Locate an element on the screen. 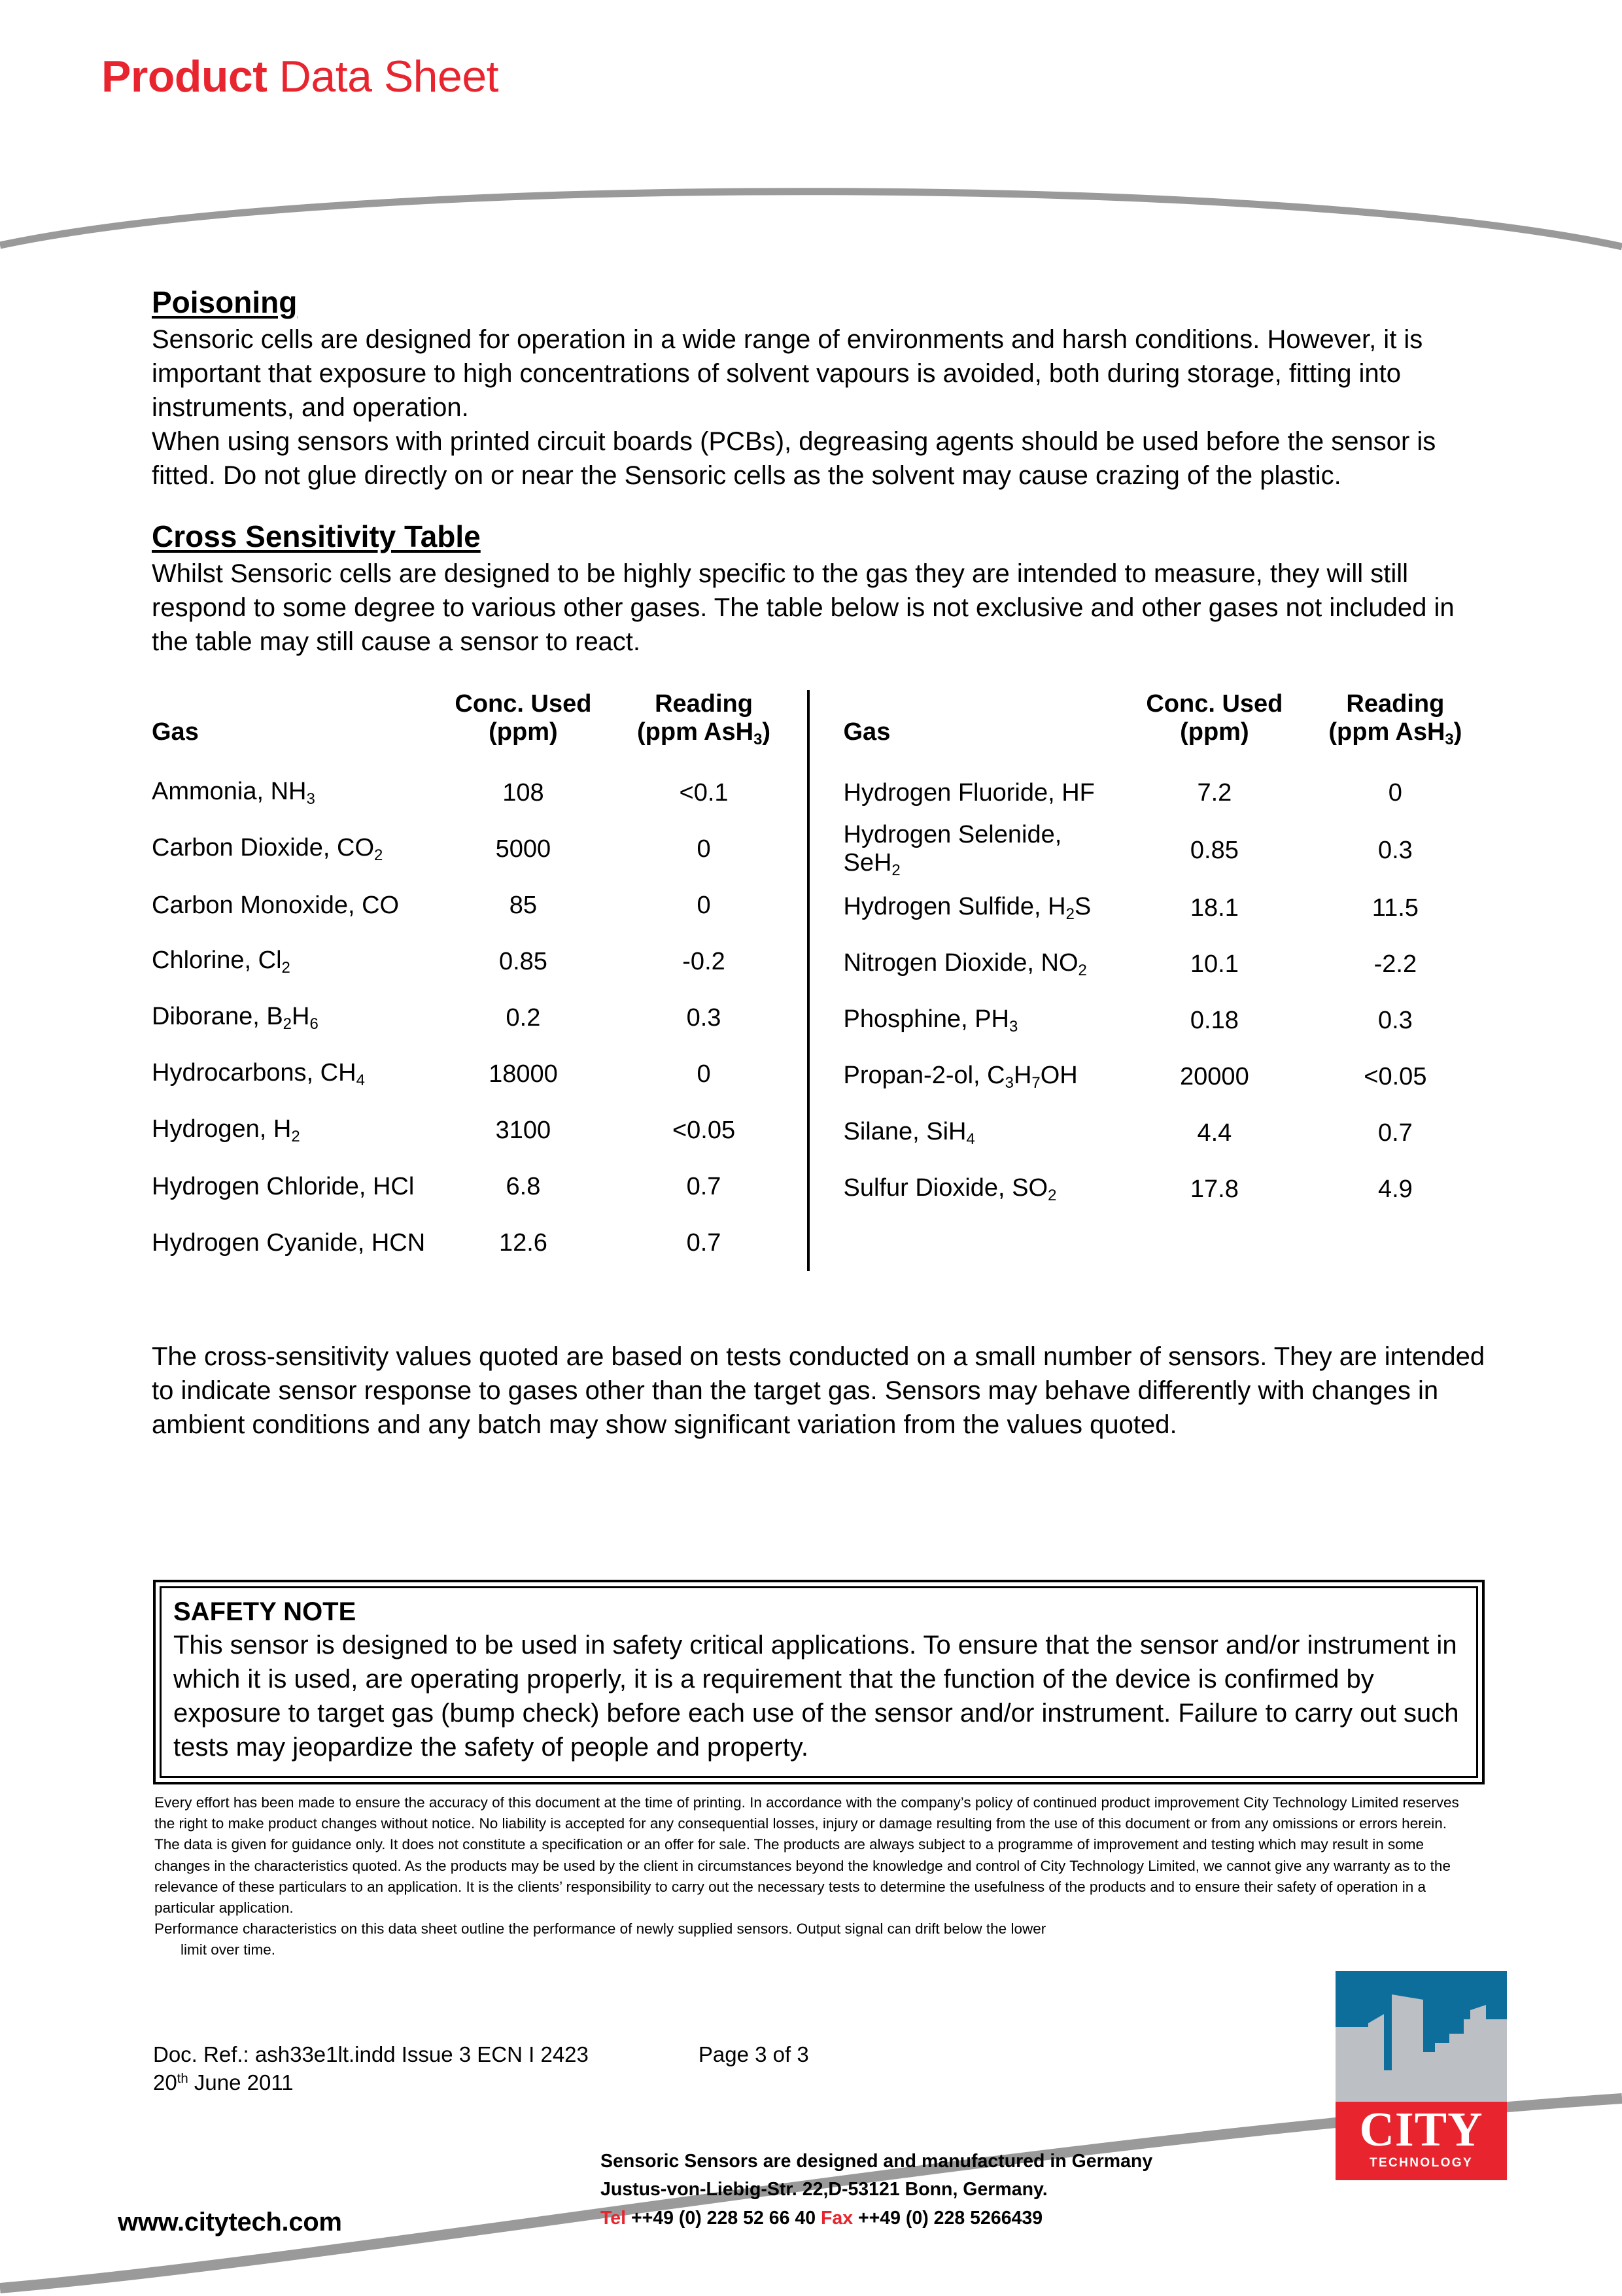 This screenshot has height=2296, width=1622. tel-value: ++49 (0) 228 52 66 40 is located at coordinates (723, 2218).